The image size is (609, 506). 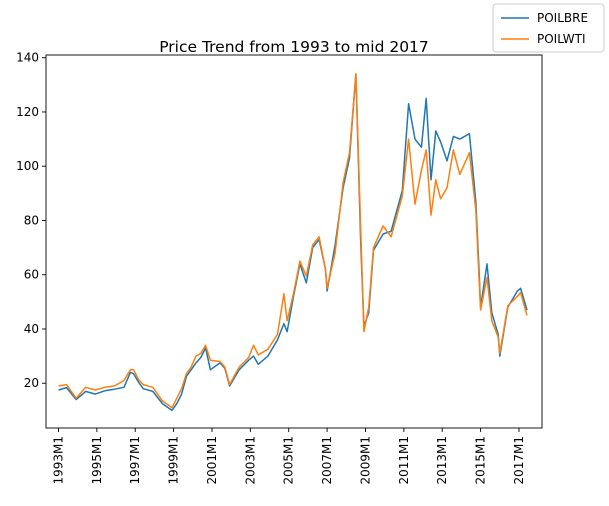 I want to click on chart-title: Price Trend from 1993 to mid 2017, so click(x=294, y=47).